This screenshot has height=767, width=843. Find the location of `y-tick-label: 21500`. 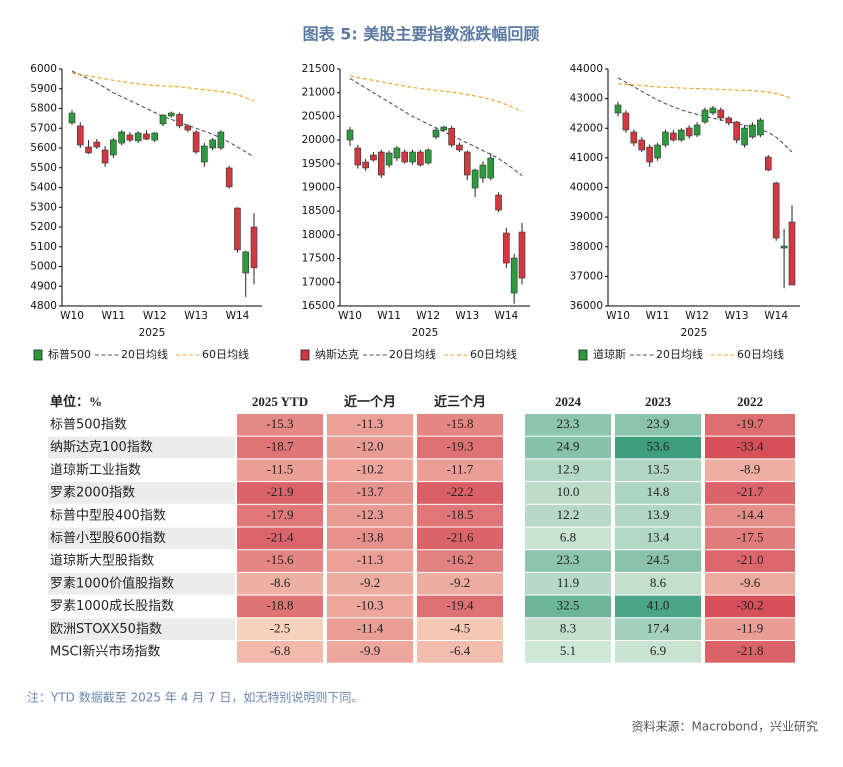

y-tick-label: 21500 is located at coordinates (318, 69).